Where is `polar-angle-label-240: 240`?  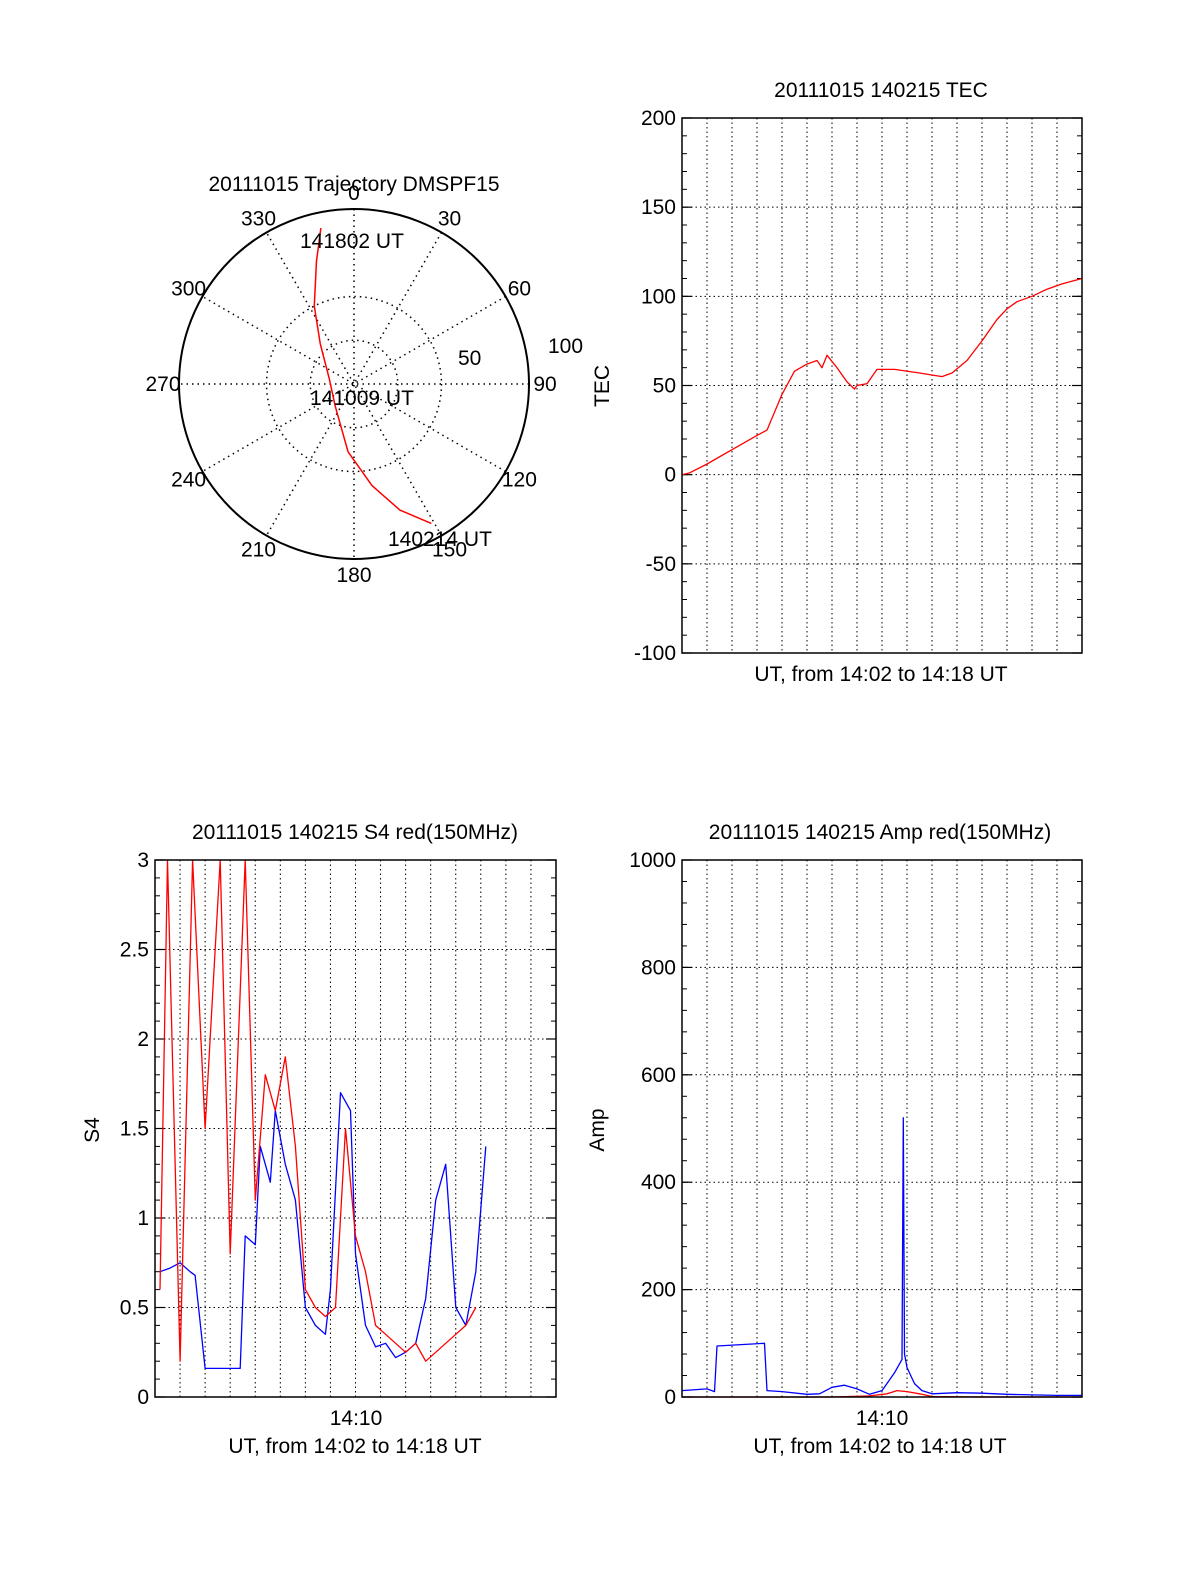 polar-angle-label-240: 240 is located at coordinates (188, 480).